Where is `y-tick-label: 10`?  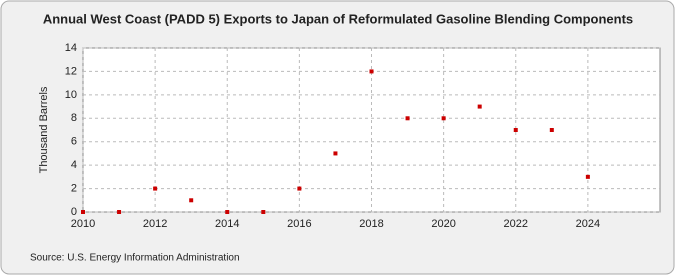 y-tick-label: 10 is located at coordinates (71, 95).